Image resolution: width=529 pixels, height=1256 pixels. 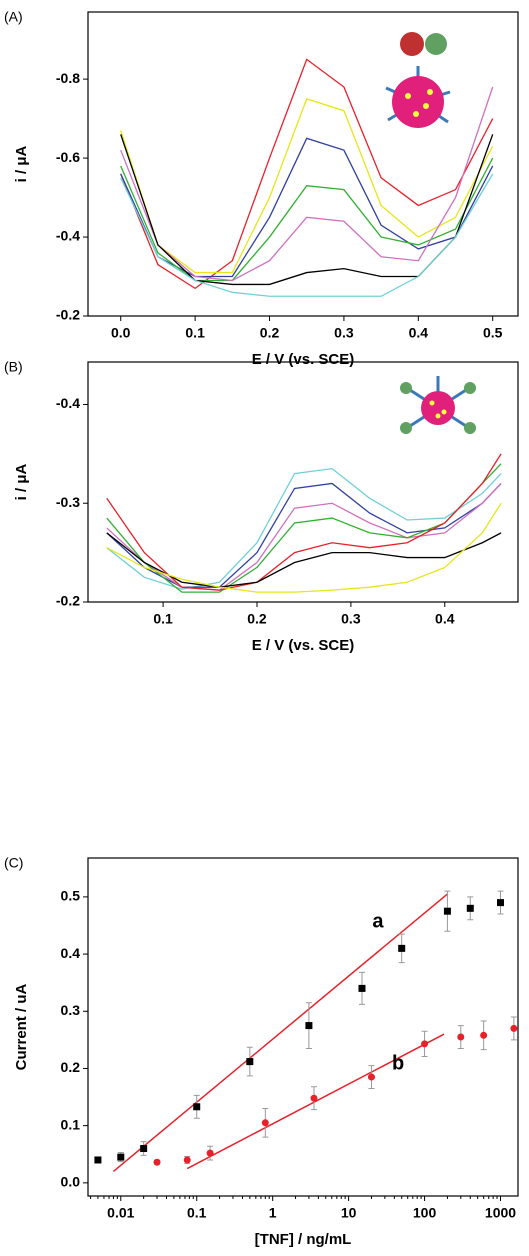 What do you see at coordinates (273, 1213) in the screenshot?
I see `x-tick-label: 1` at bounding box center [273, 1213].